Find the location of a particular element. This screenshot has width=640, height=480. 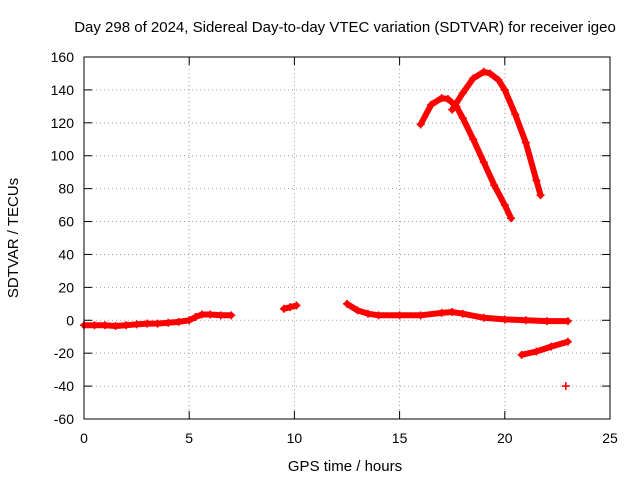

y-tick-label: 80 is located at coordinates (66, 189).